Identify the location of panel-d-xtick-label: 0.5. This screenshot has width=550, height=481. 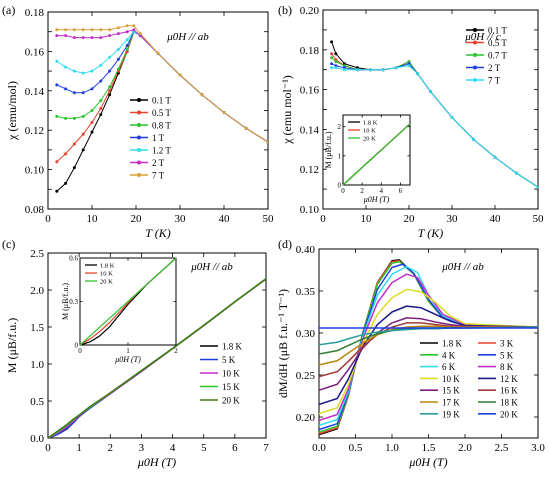
(356, 448).